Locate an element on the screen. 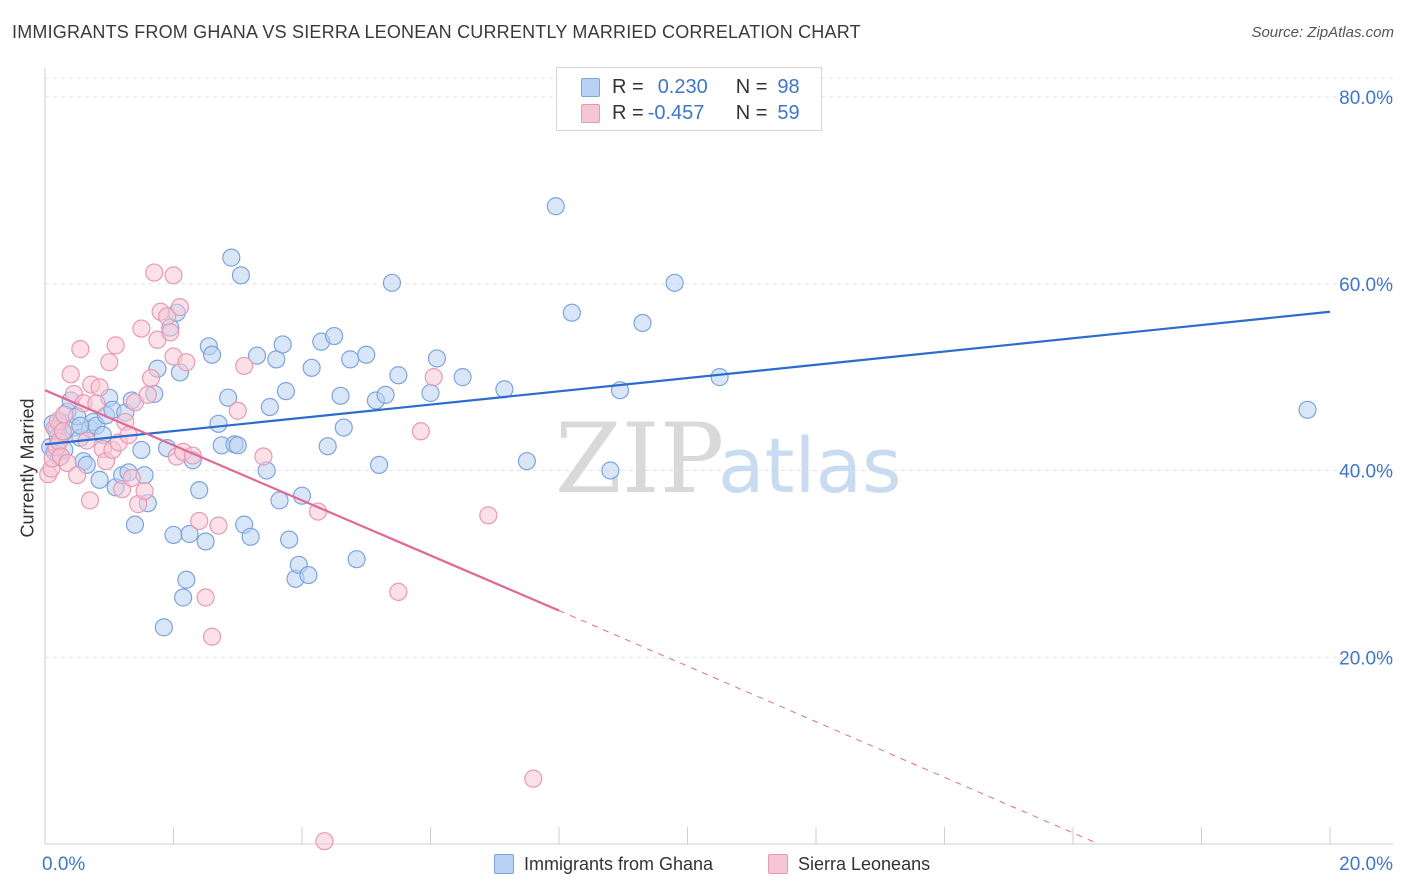 This screenshot has width=1406, height=892. y-tick-label: 60.0% is located at coordinates (1366, 285).